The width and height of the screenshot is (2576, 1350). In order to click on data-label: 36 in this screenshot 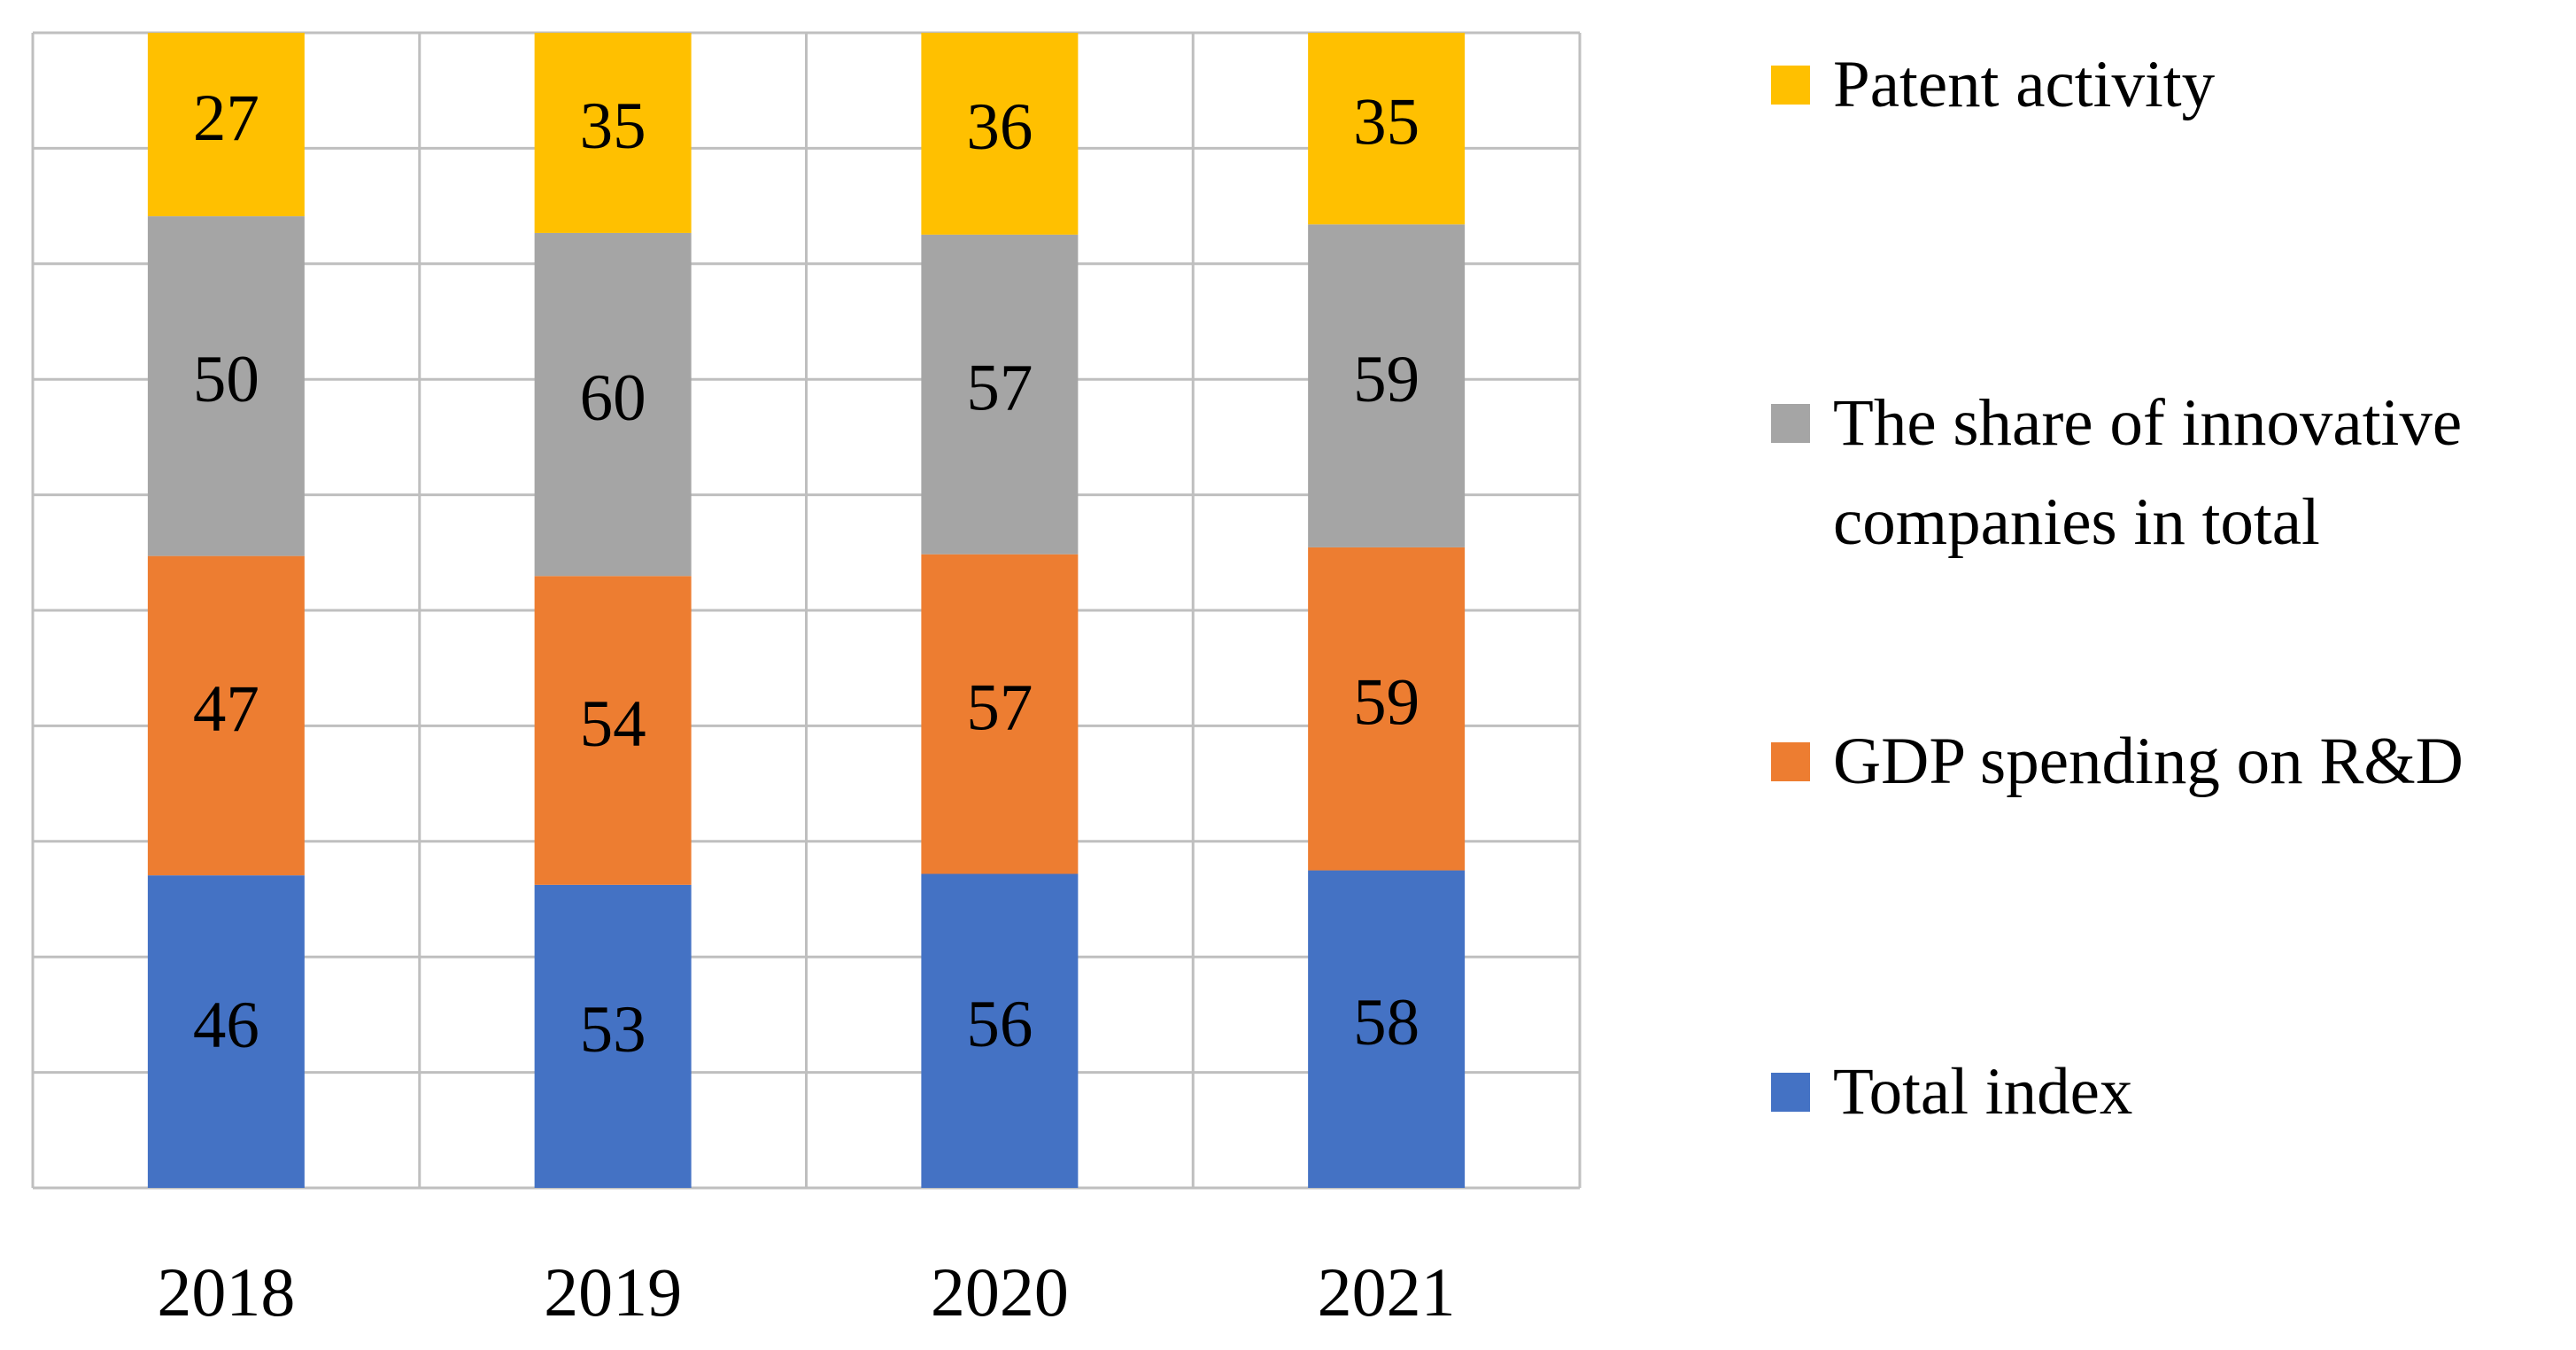, I will do `click(999, 127)`.